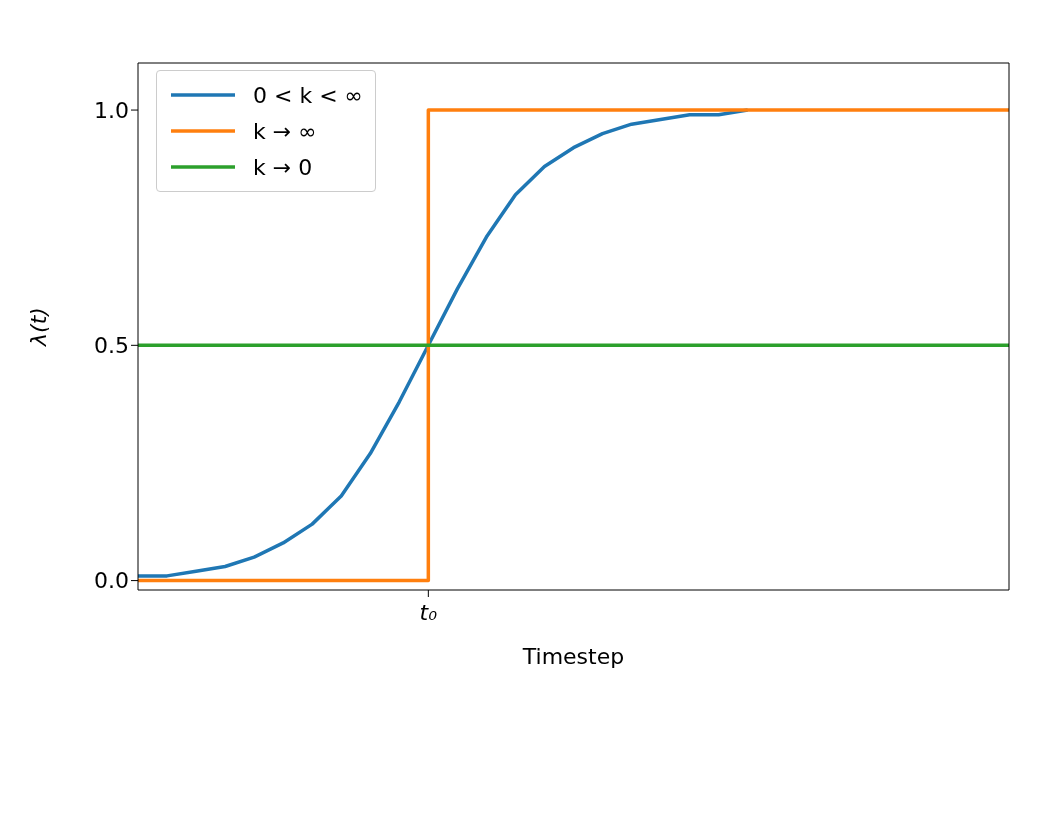  Describe the element at coordinates (428, 612) in the screenshot. I see `x-tick-label: t₀` at that location.